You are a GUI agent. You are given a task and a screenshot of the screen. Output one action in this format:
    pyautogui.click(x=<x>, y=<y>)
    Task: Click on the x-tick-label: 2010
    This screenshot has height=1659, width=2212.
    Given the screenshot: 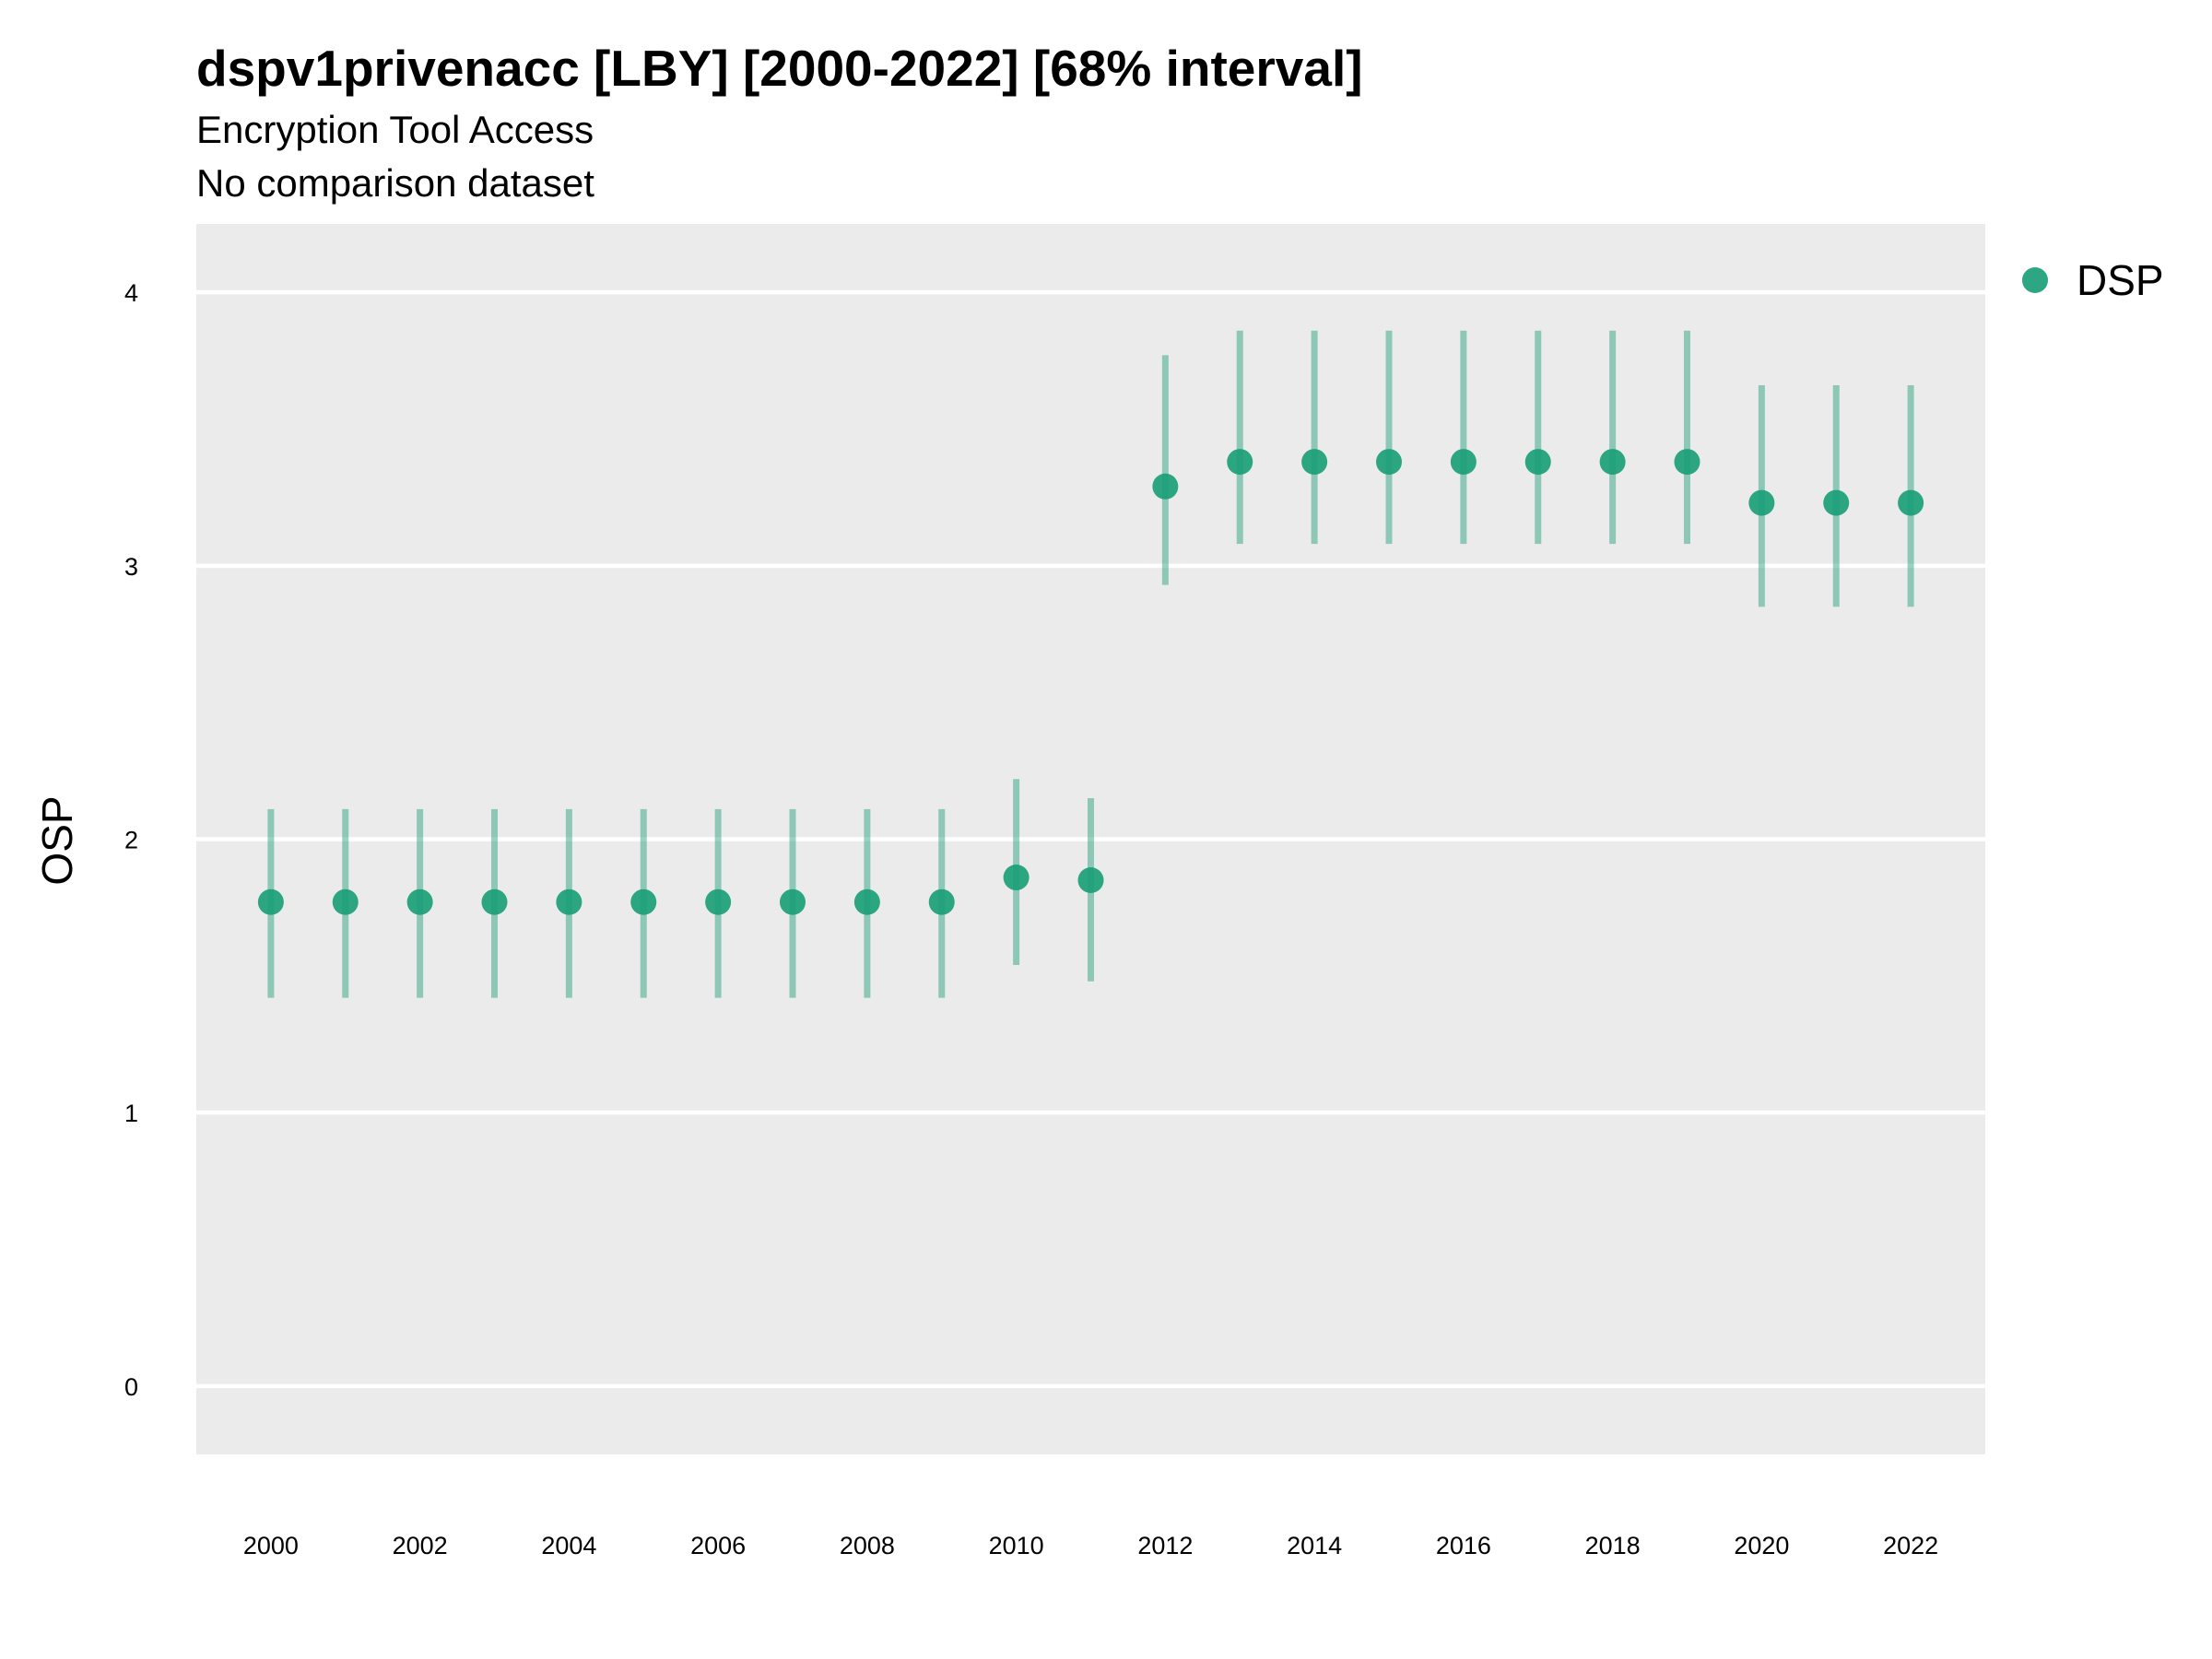 What is the action you would take?
    pyautogui.click(x=1016, y=1545)
    